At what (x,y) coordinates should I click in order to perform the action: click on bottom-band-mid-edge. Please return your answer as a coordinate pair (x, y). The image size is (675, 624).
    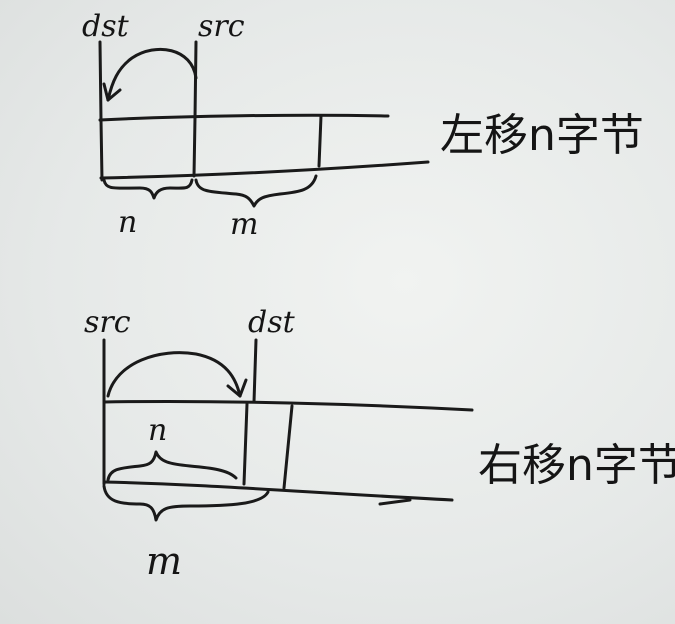
    Looking at the image, I should click on (245, 444).